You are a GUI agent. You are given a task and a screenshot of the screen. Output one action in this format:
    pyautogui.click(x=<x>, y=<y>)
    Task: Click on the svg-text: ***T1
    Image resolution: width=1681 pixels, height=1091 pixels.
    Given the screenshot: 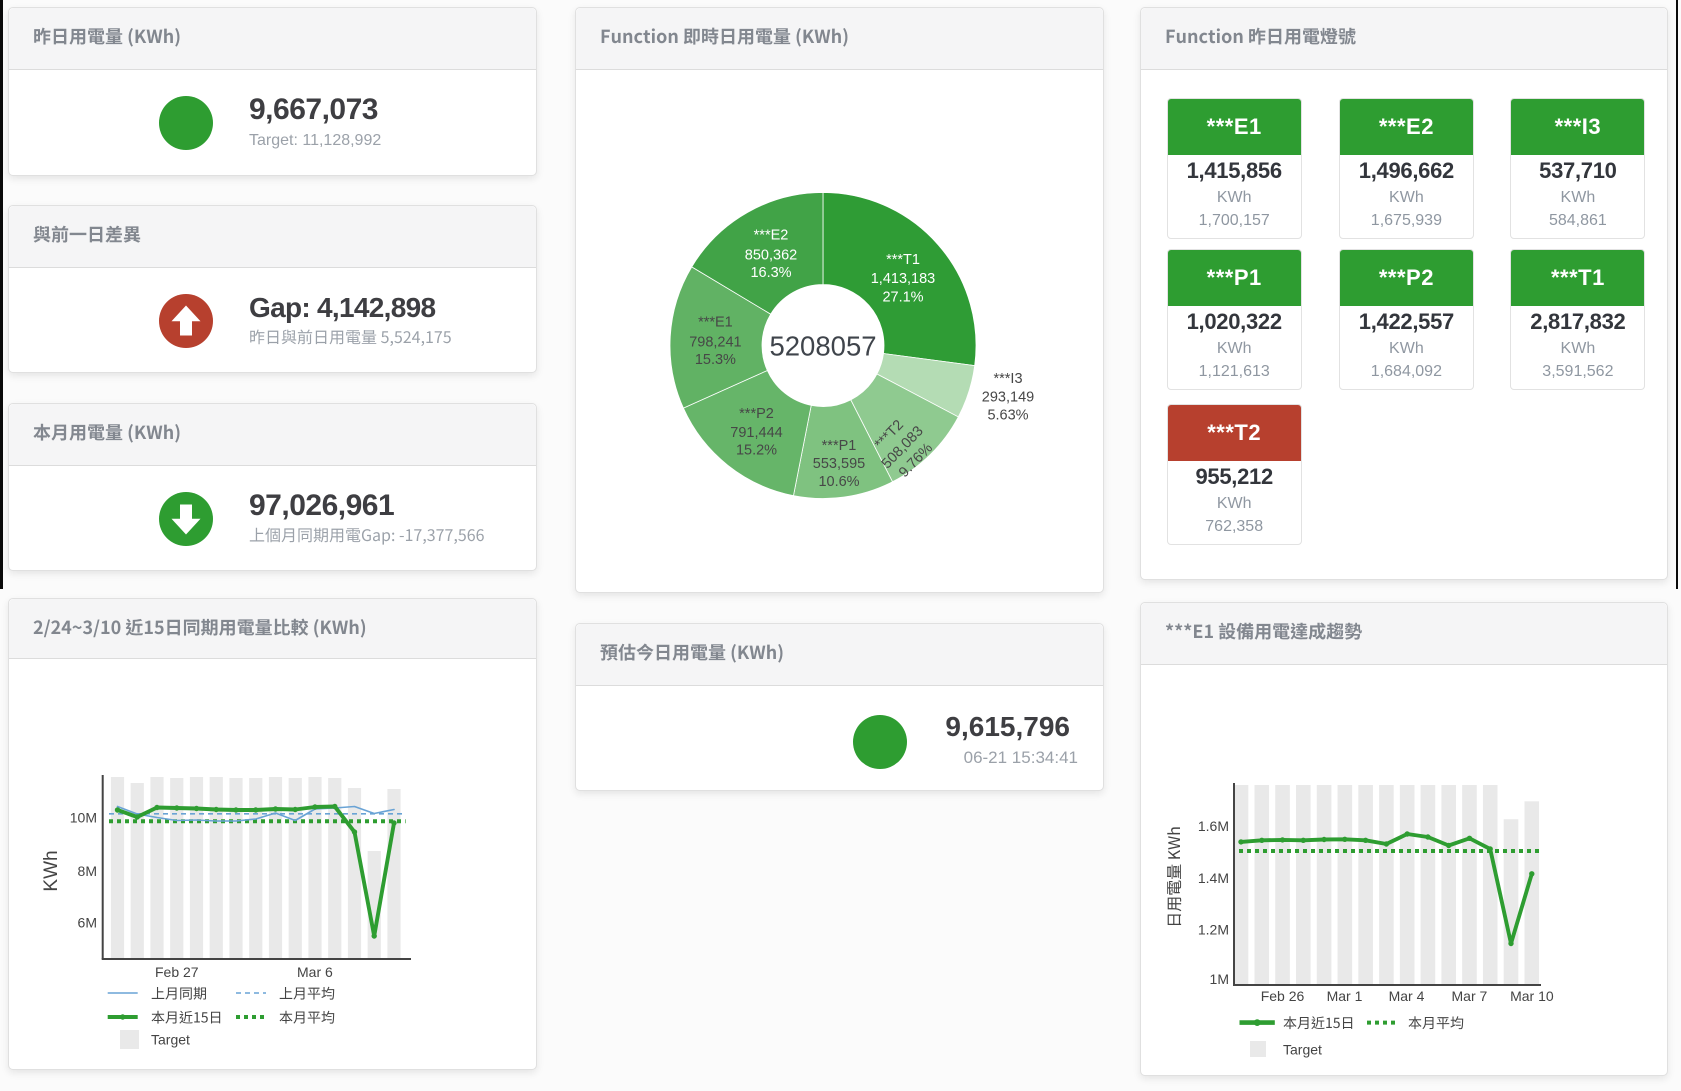 What is the action you would take?
    pyautogui.click(x=903, y=260)
    